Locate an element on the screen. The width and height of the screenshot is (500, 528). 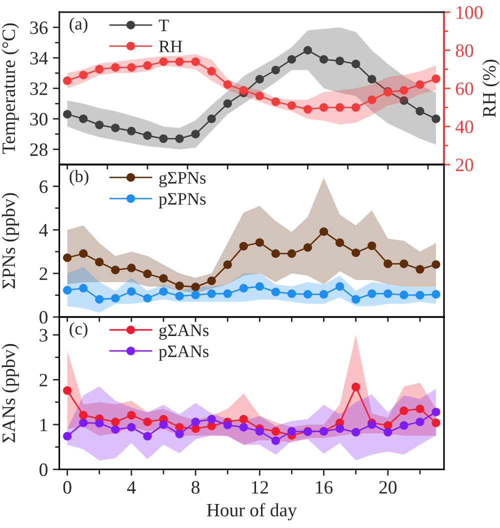
annotation: (a) is located at coordinates (79, 25).